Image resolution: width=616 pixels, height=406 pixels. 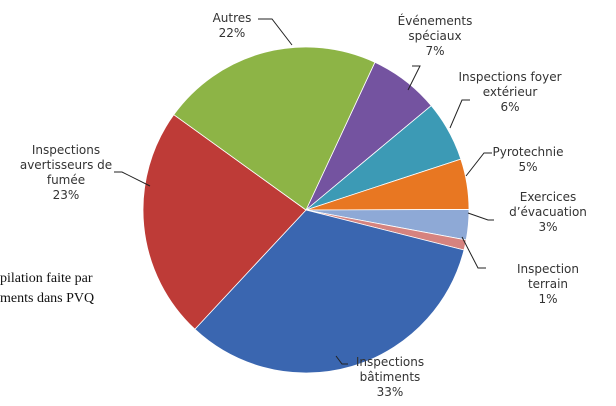 What do you see at coordinates (232, 18) in the screenshot?
I see `category-label: Autres` at bounding box center [232, 18].